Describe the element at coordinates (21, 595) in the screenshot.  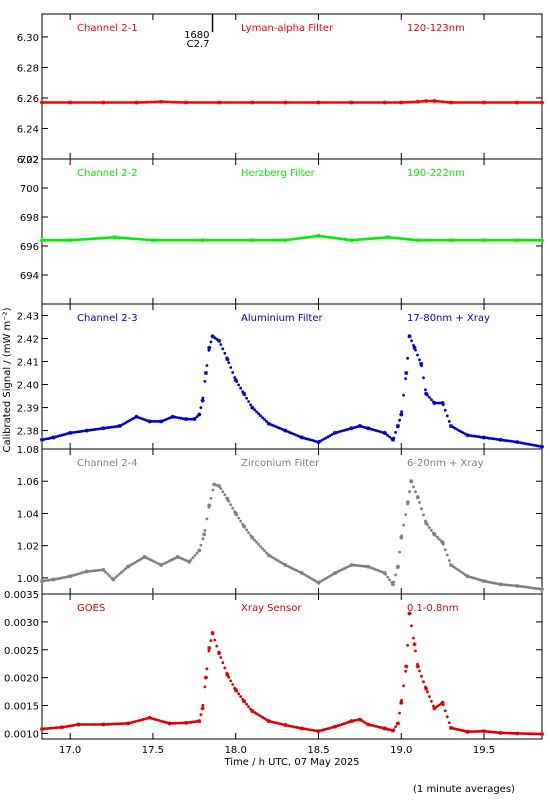
I see `y-tick-label: 0.0035` at that location.